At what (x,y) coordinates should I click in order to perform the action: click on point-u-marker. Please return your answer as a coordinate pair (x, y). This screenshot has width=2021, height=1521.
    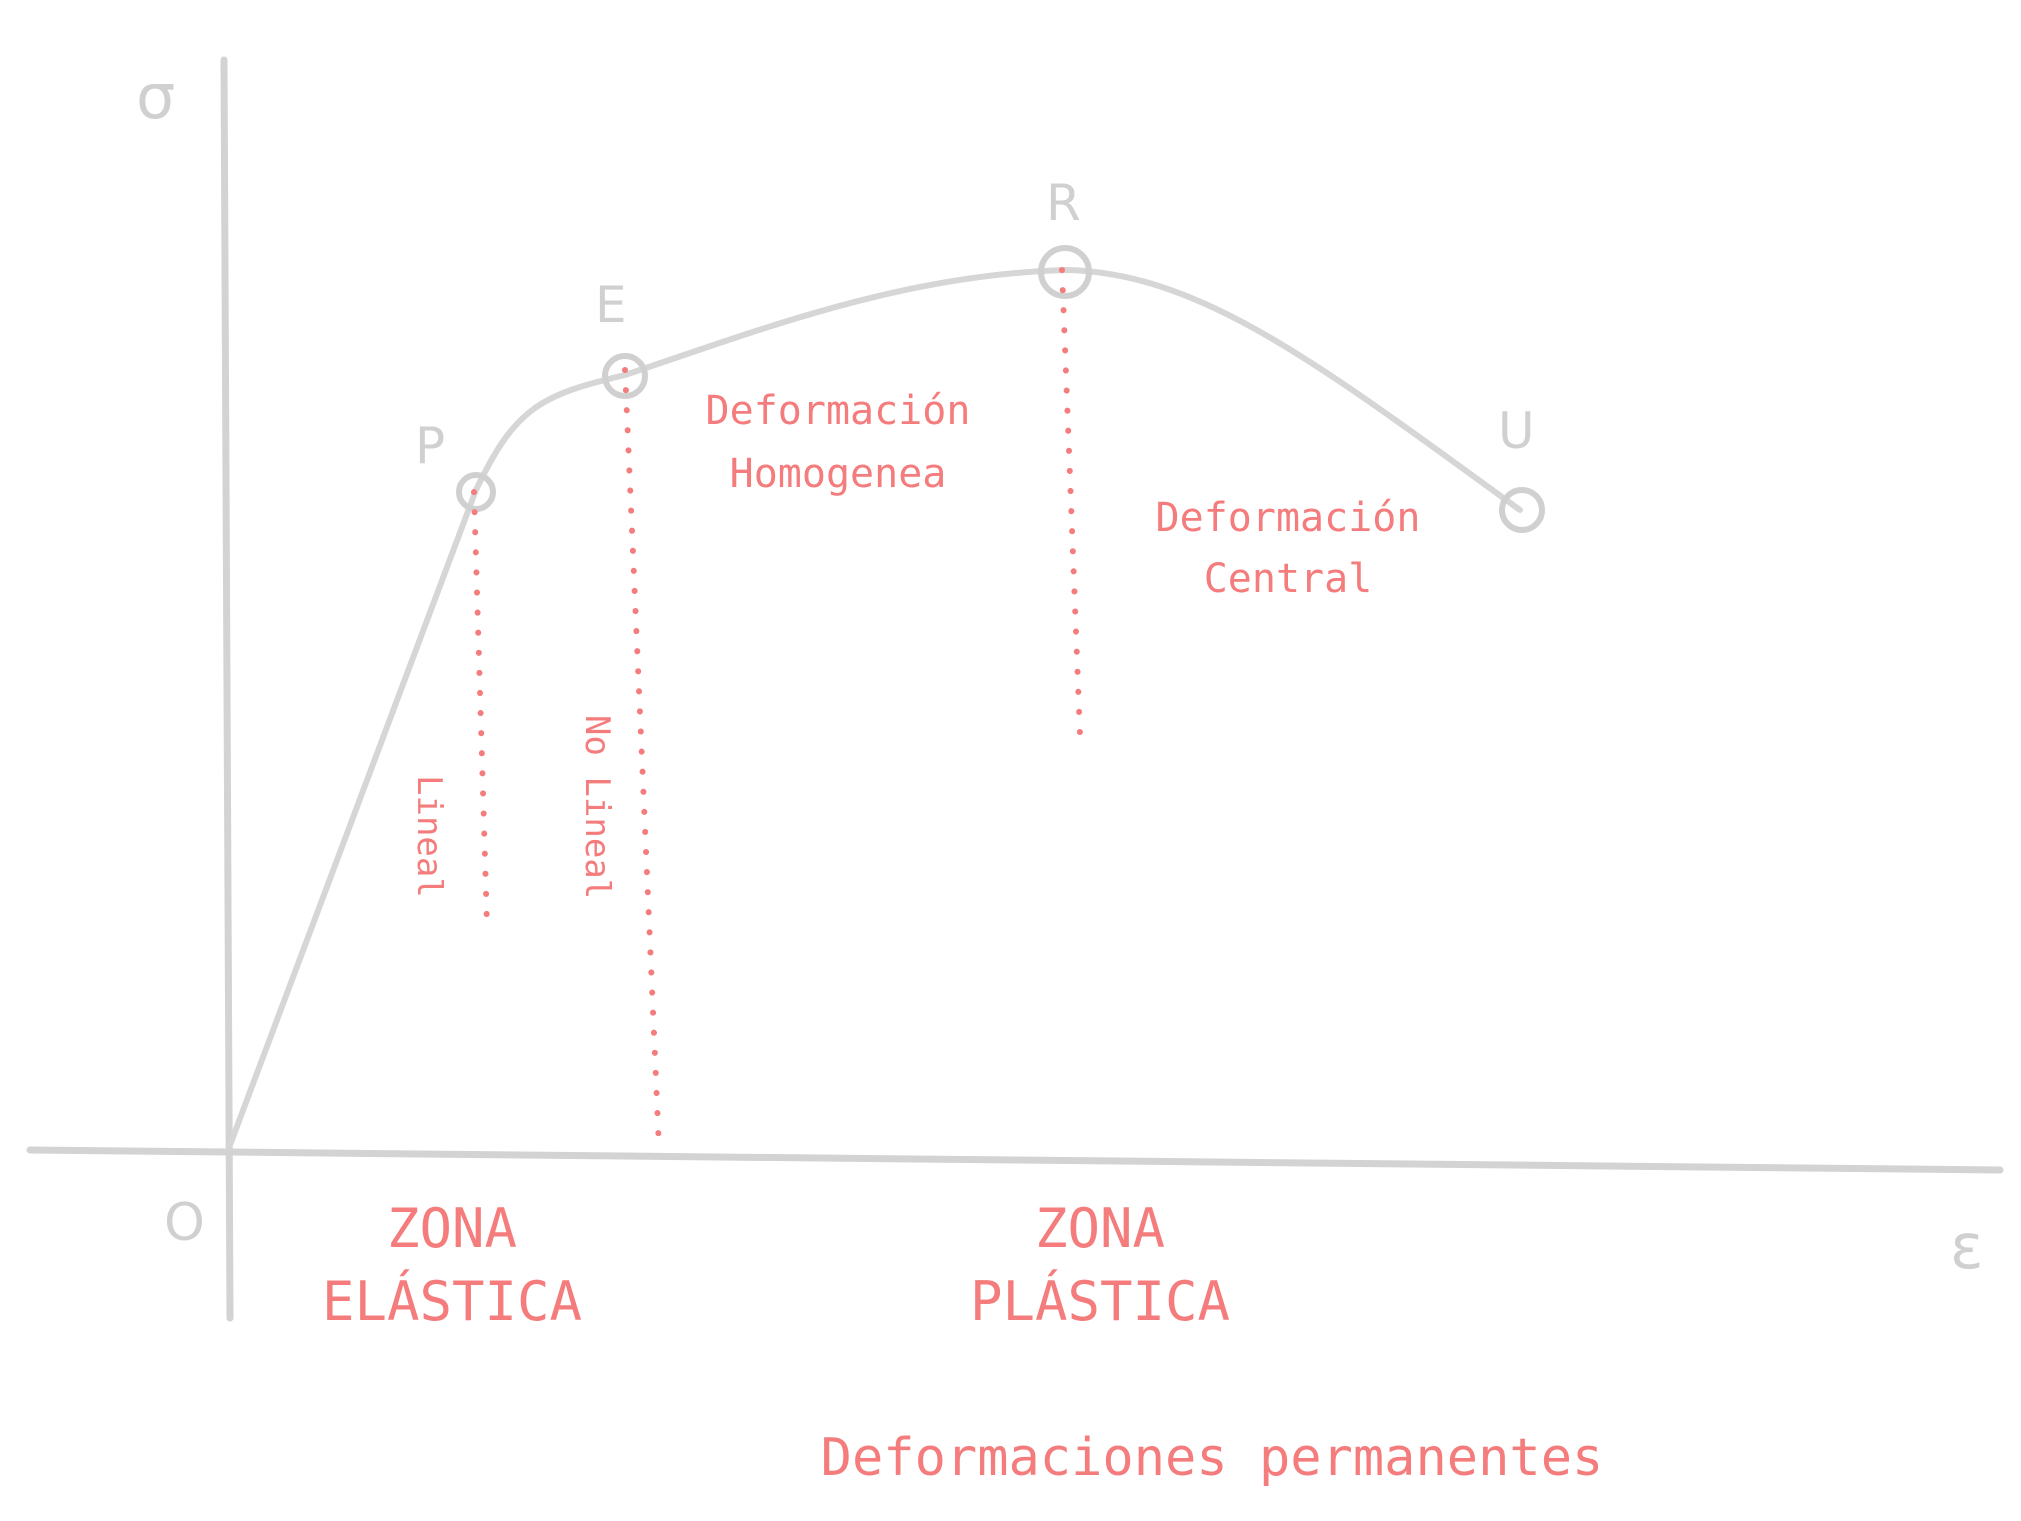
    Looking at the image, I should click on (1522, 510).